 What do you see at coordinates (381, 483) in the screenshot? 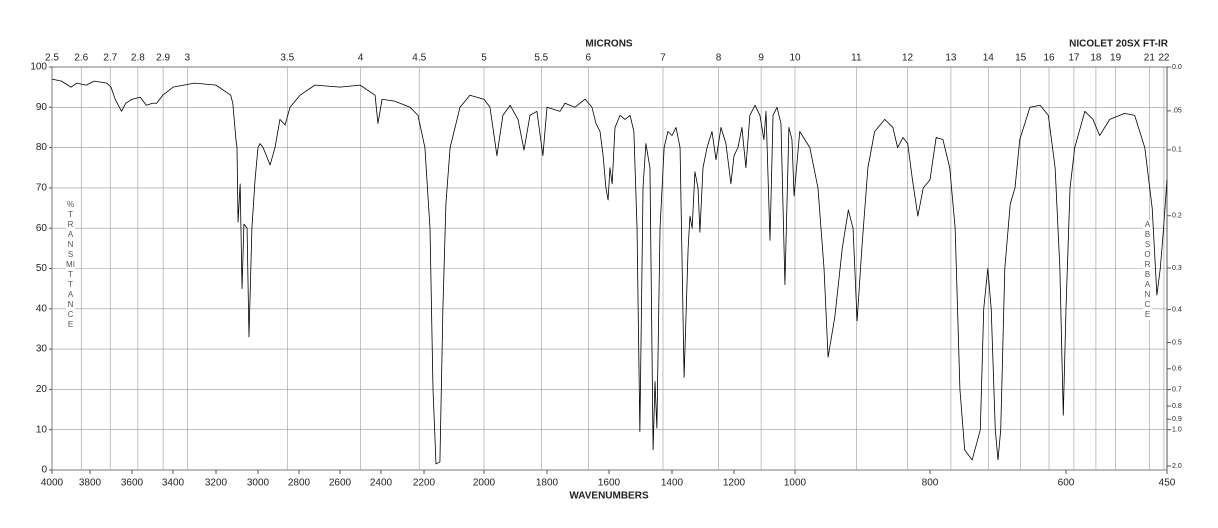
I see `x-tick-label: 2400` at bounding box center [381, 483].